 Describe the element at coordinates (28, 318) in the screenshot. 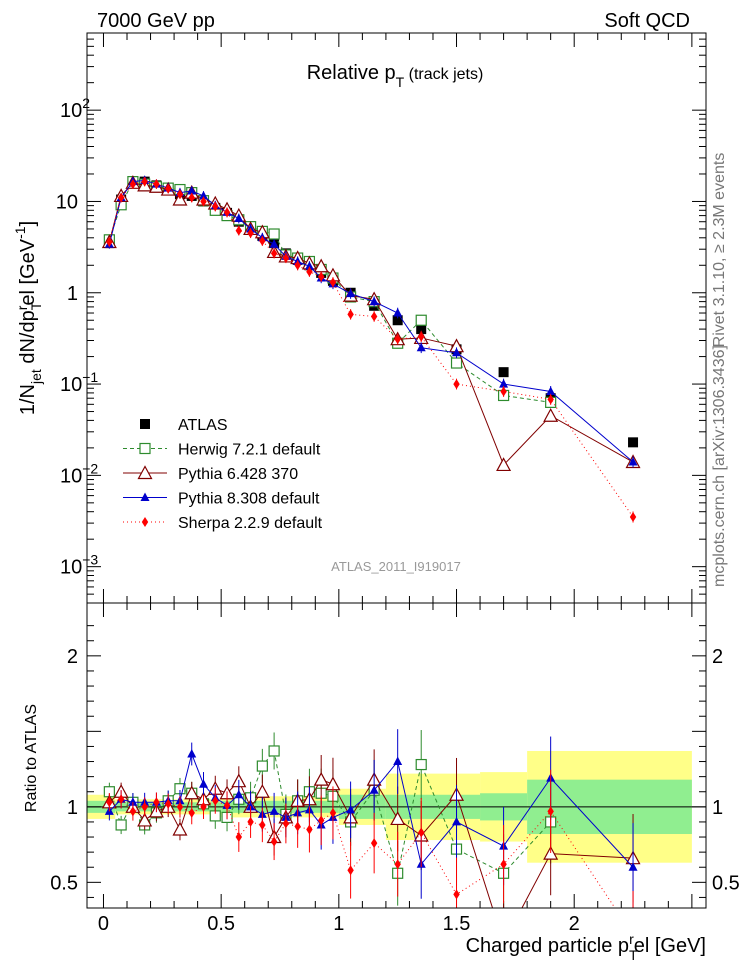

I see `main-y-axis-label: 1/Njet dN/dpTrel [GeV-1]` at that location.